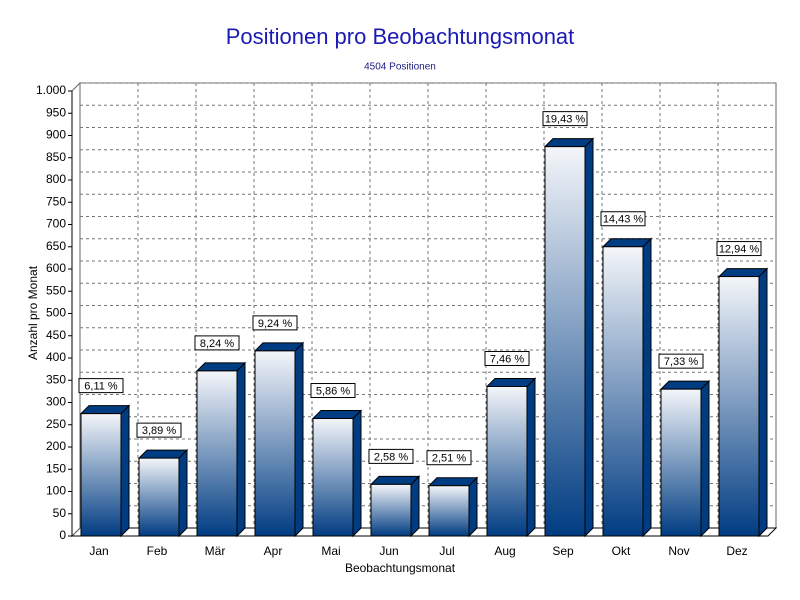 Image resolution: width=800 pixels, height=600 pixels. I want to click on y-tick-label: 800, so click(56, 179).